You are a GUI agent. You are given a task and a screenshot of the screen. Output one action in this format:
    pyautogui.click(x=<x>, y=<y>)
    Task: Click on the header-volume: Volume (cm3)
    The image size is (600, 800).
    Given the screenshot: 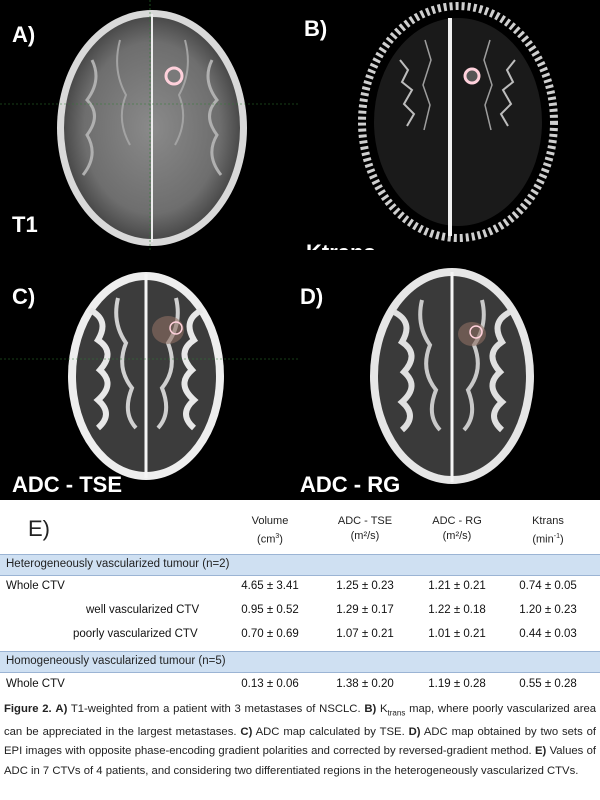 What is the action you would take?
    pyautogui.click(x=270, y=531)
    